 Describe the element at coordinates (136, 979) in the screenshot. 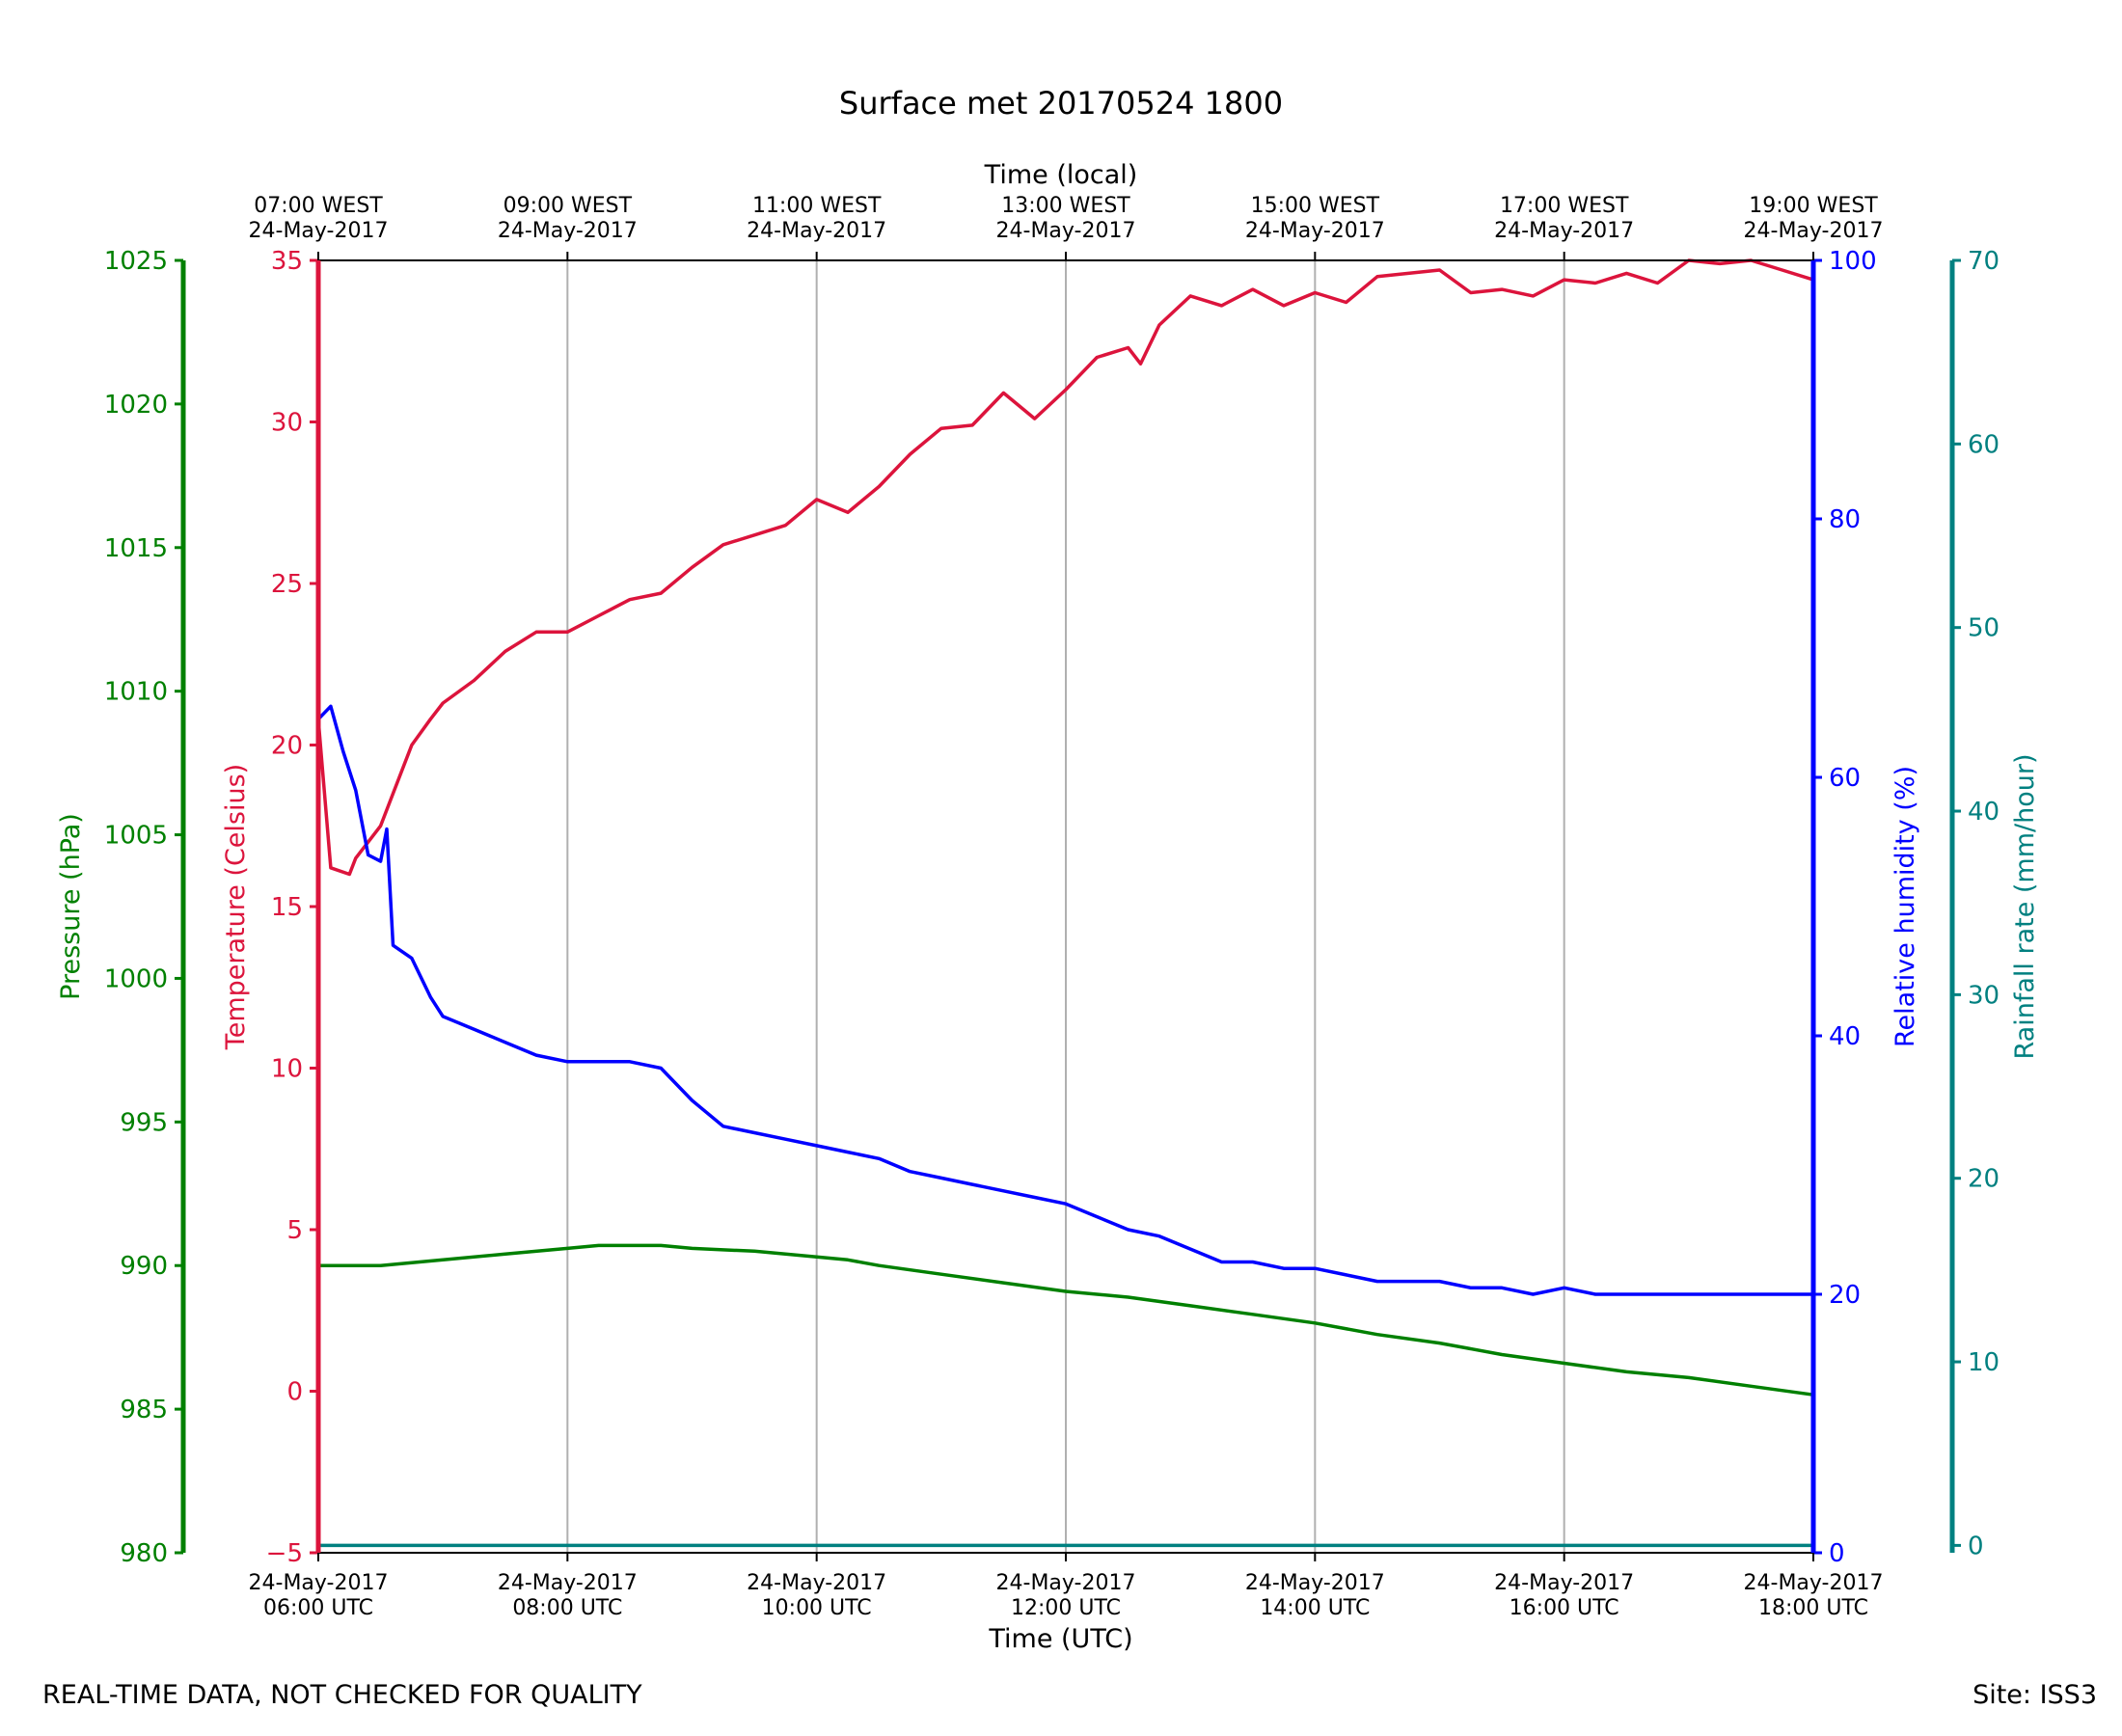

I see `pressure-tick-label: 1000` at that location.